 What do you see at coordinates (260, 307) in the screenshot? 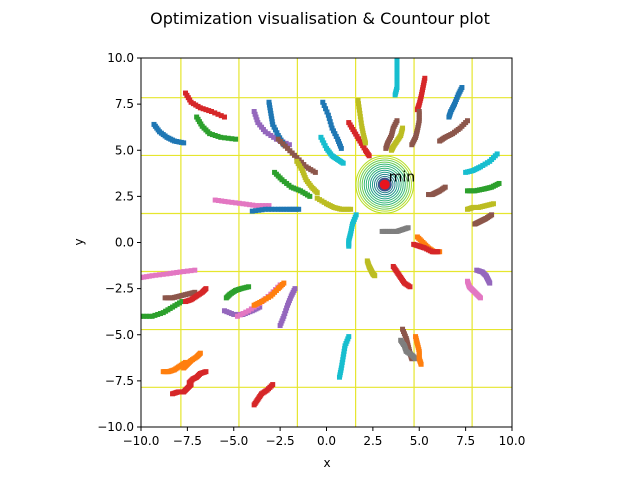
I see `series-38-point-end` at bounding box center [260, 307].